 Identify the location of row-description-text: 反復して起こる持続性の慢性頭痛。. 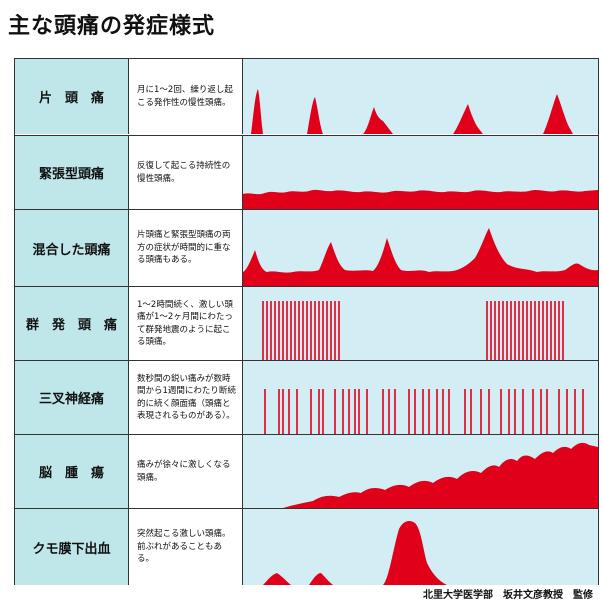
(184, 172).